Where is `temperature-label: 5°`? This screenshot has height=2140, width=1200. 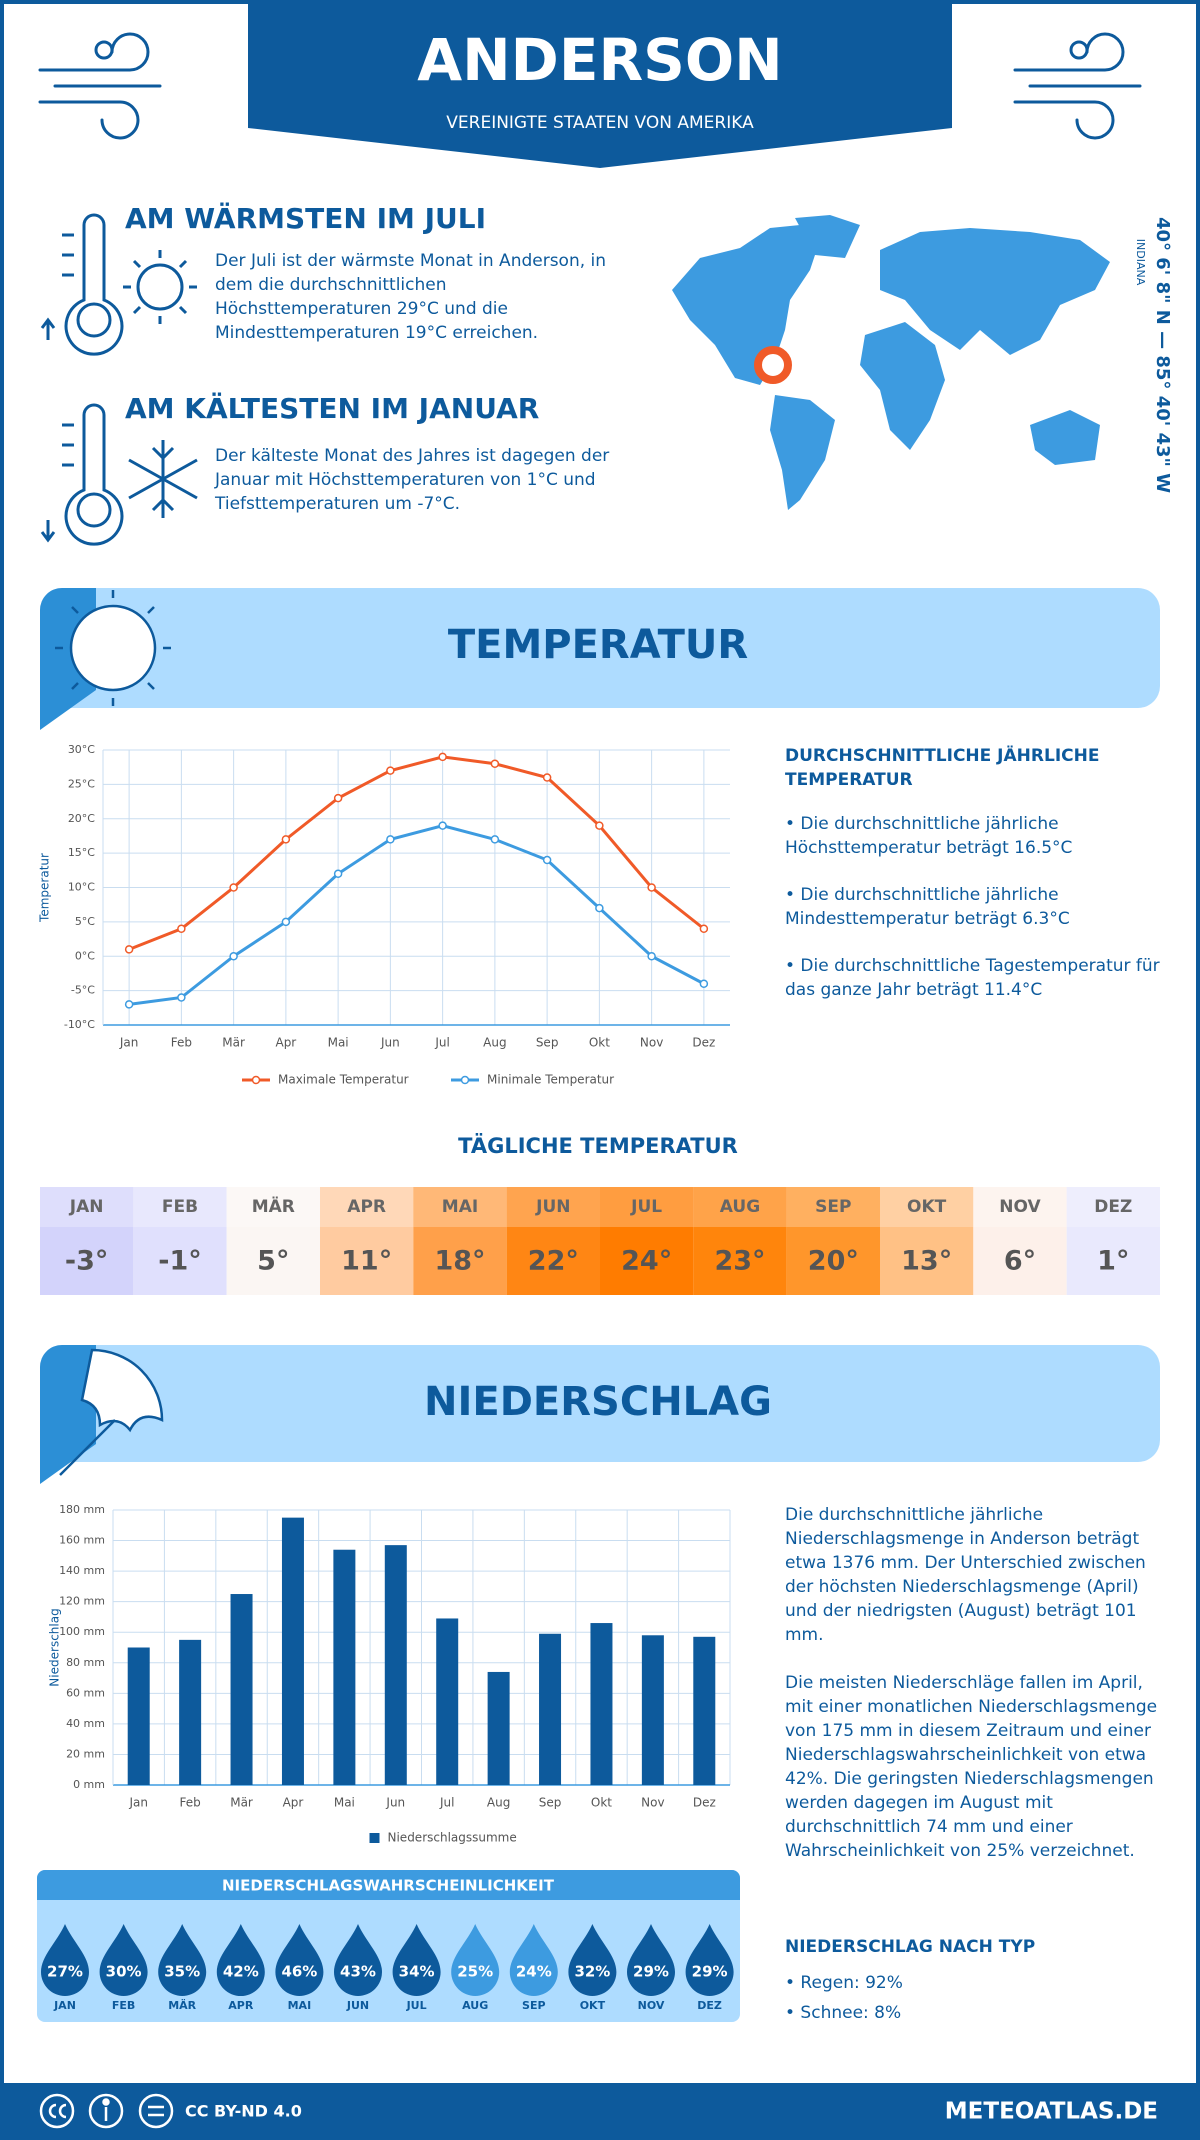
temperature-label: 5° is located at coordinates (273, 1261).